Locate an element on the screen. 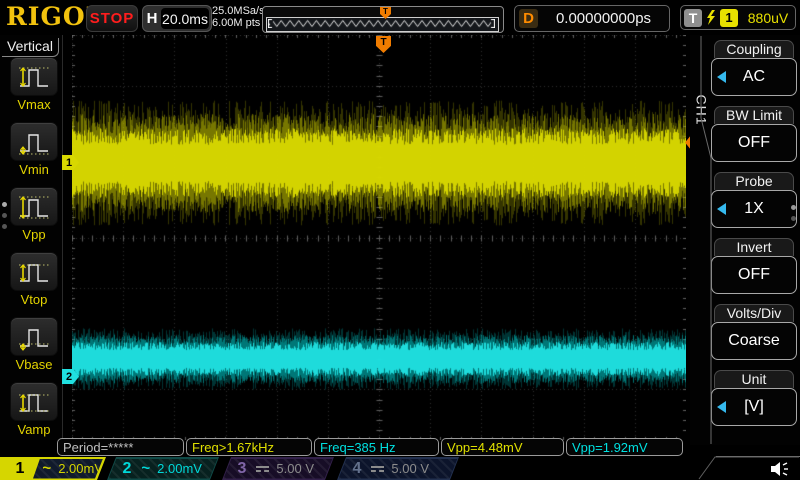 This screenshot has width=800, height=480. sidebar-item-vmin: Vmin is located at coordinates (34, 149).